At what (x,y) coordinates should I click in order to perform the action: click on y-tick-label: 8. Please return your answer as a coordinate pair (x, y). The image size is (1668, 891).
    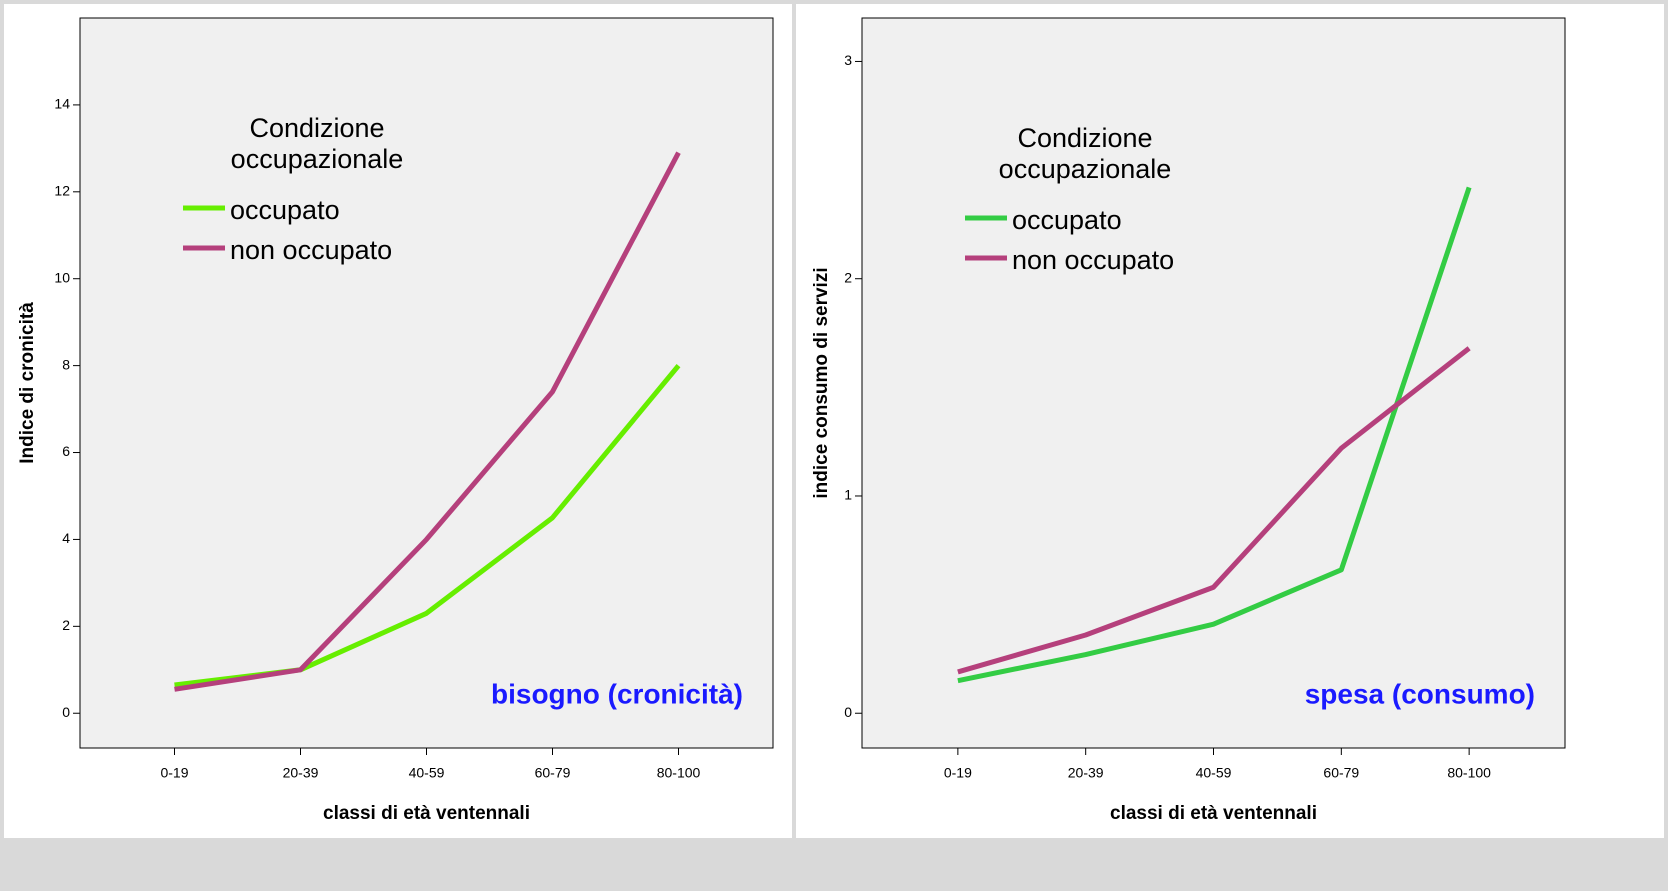
    Looking at the image, I should click on (66, 364).